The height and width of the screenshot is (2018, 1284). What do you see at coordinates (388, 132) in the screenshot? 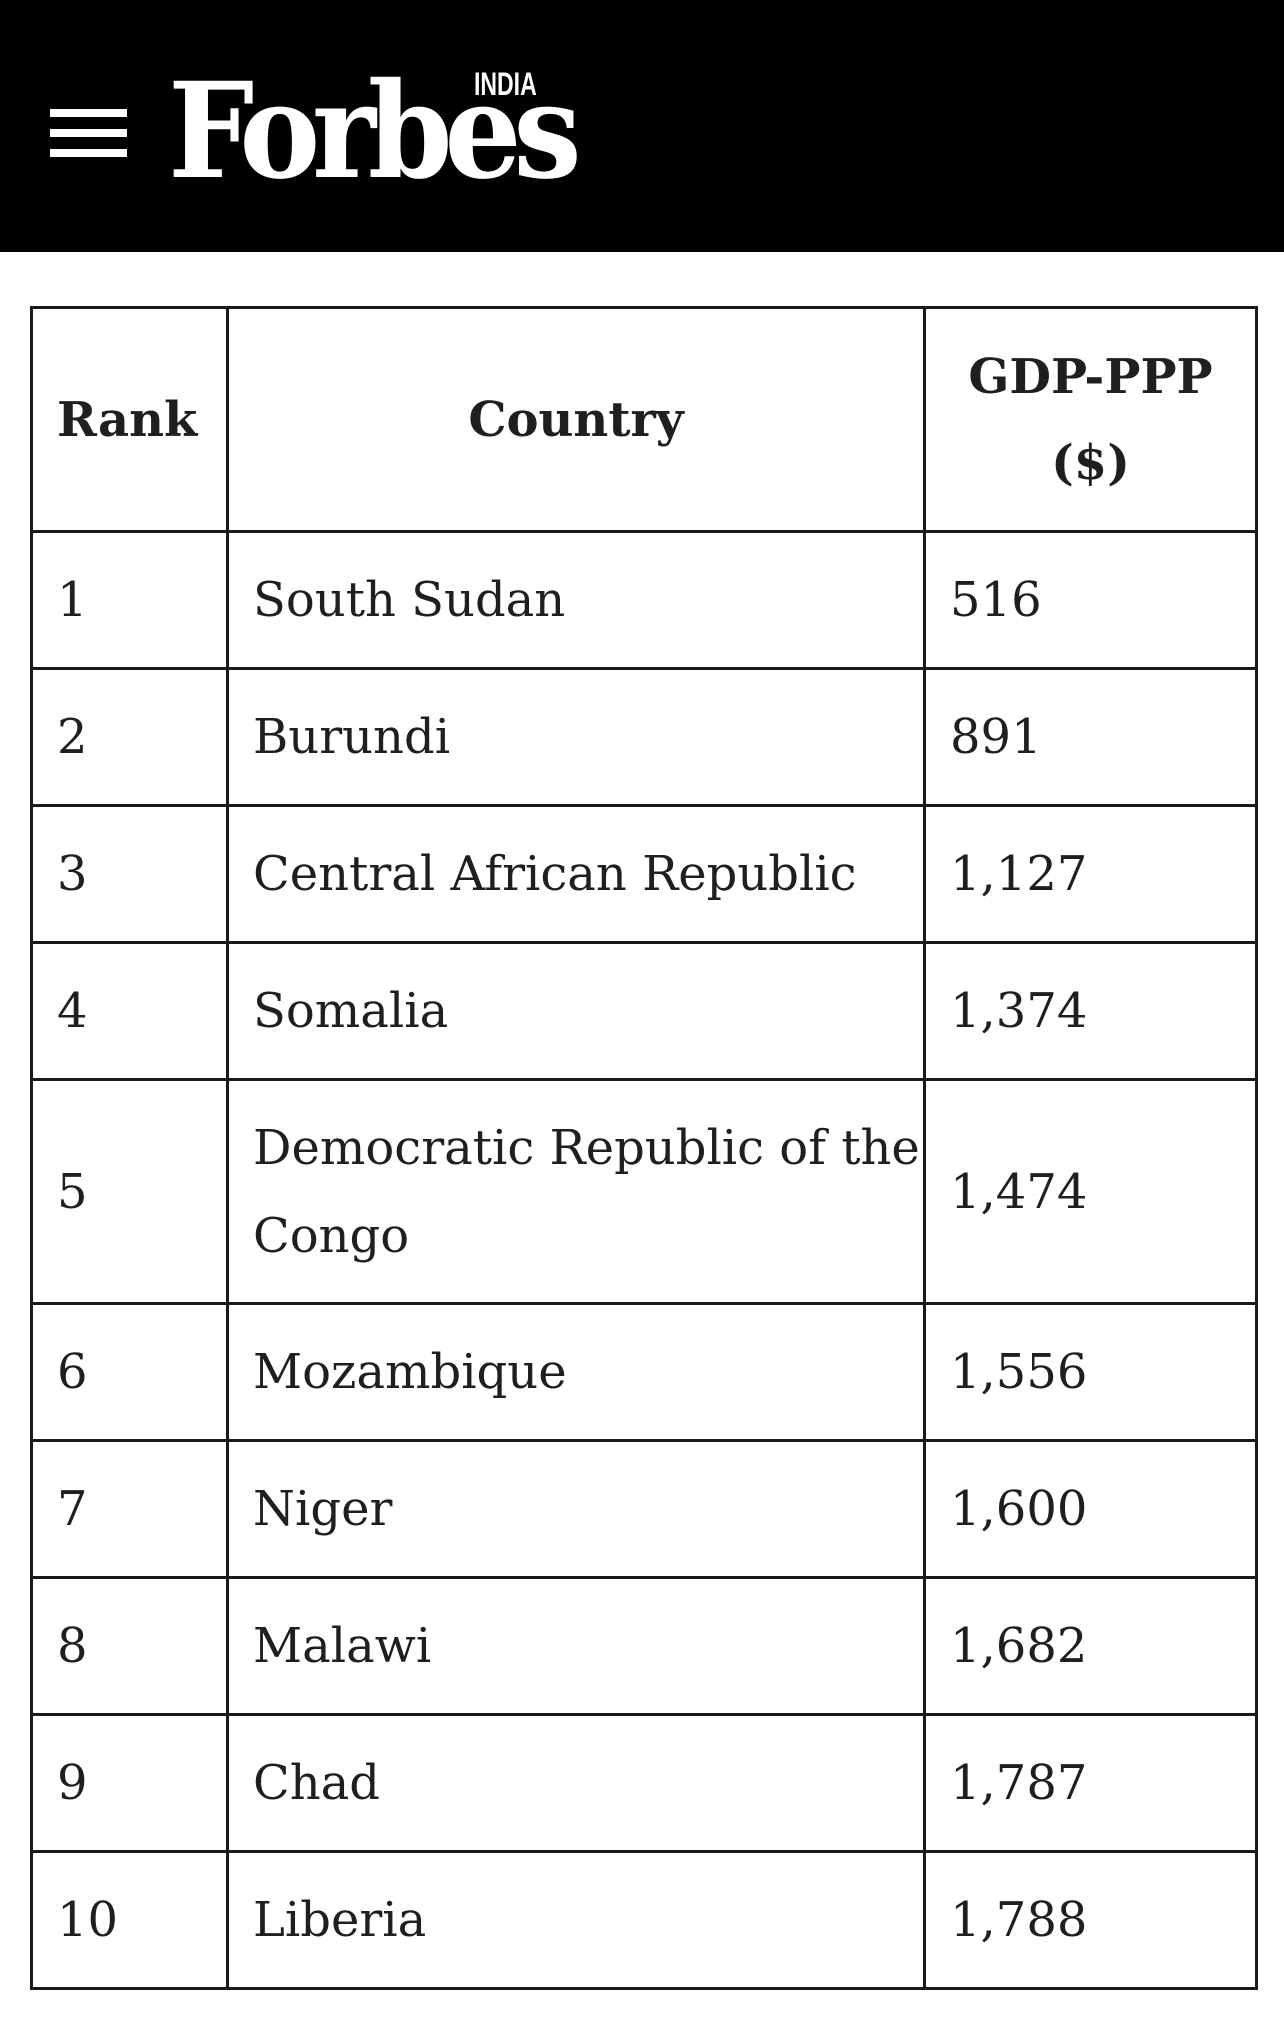
I see `forbes-india-logo: Forbes INDIA` at bounding box center [388, 132].